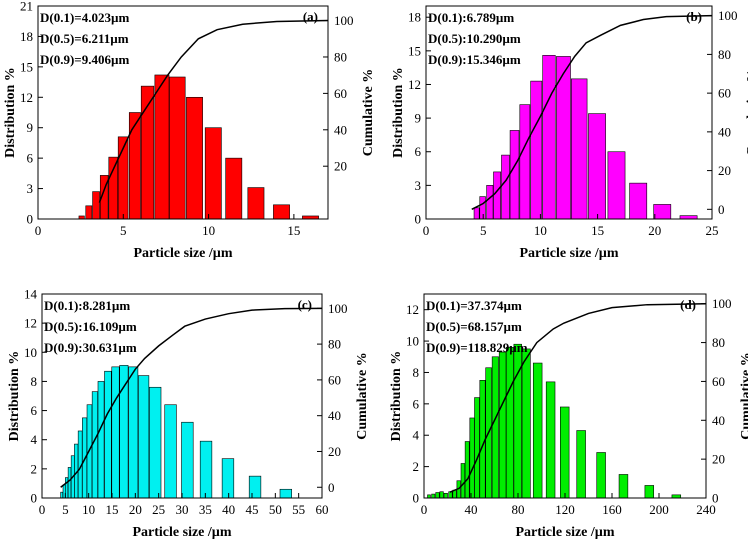 The height and width of the screenshot is (547, 748). I want to click on panel-label: (d), so click(688, 304).